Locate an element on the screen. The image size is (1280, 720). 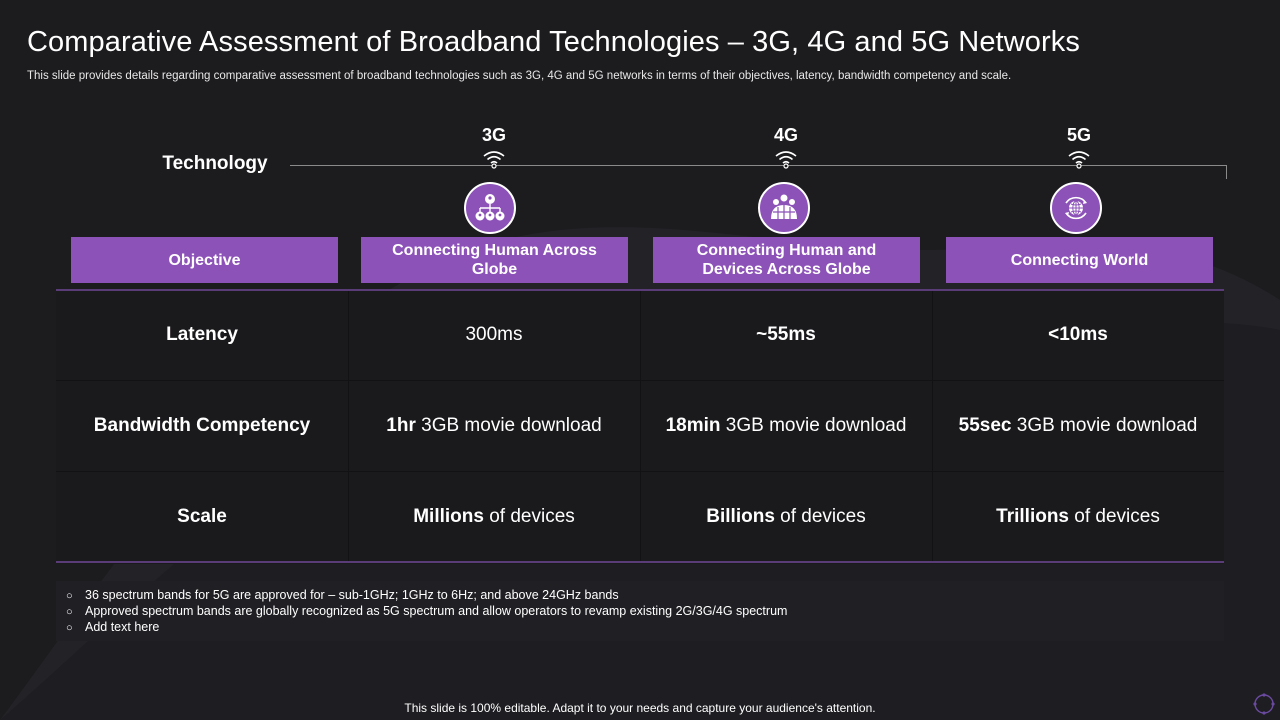
timeline-end-tick is located at coordinates (1226, 172).